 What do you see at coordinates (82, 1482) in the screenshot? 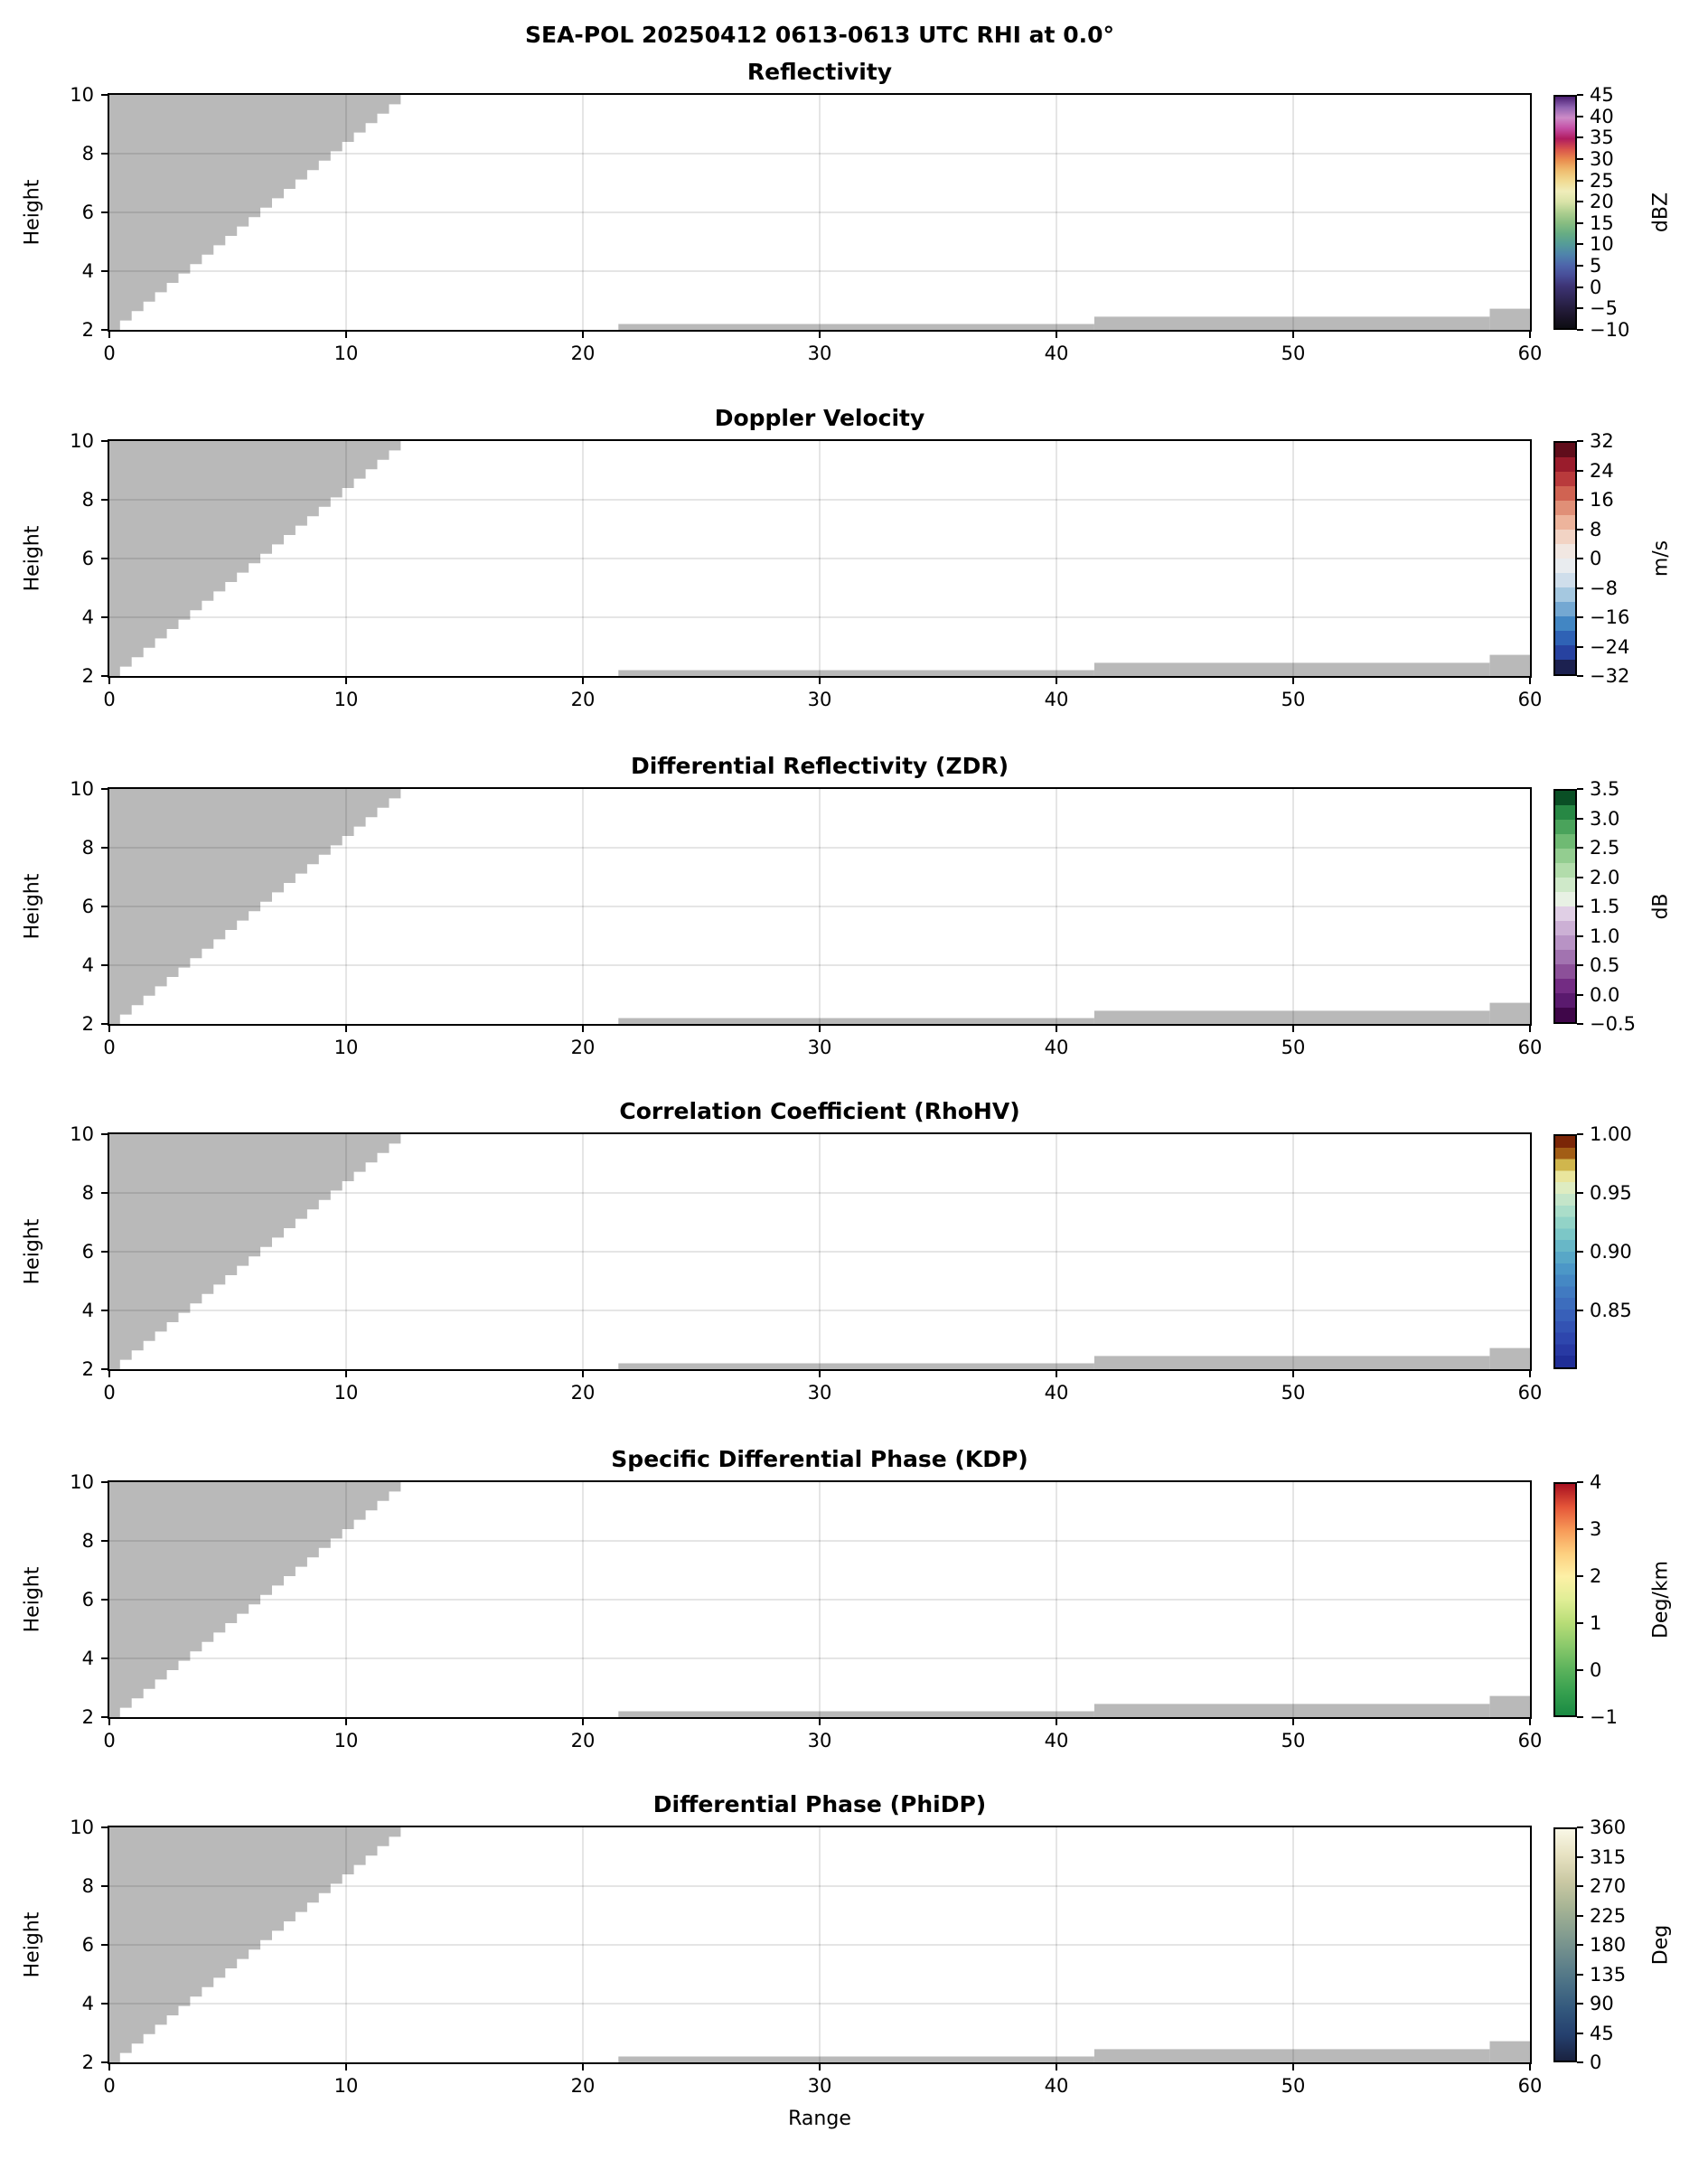
I see `y-tick-label: 10` at bounding box center [82, 1482].